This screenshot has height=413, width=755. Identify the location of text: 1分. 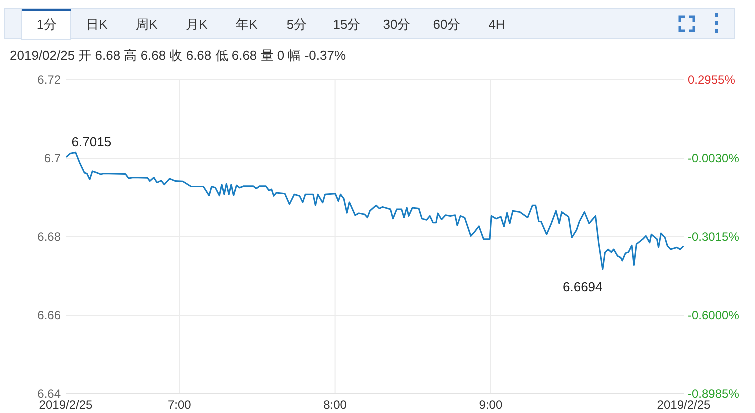
(47, 24).